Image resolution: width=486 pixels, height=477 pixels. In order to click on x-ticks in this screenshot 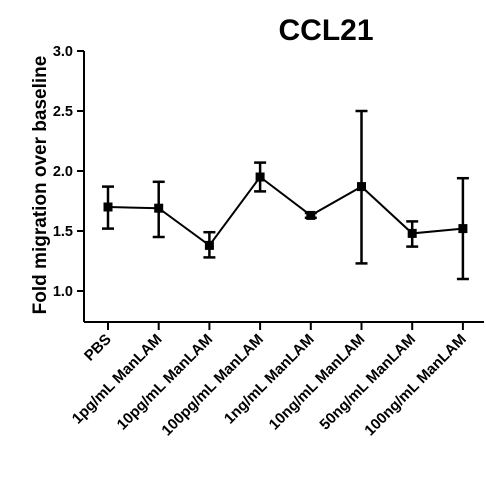, I will do `click(285, 326)`.